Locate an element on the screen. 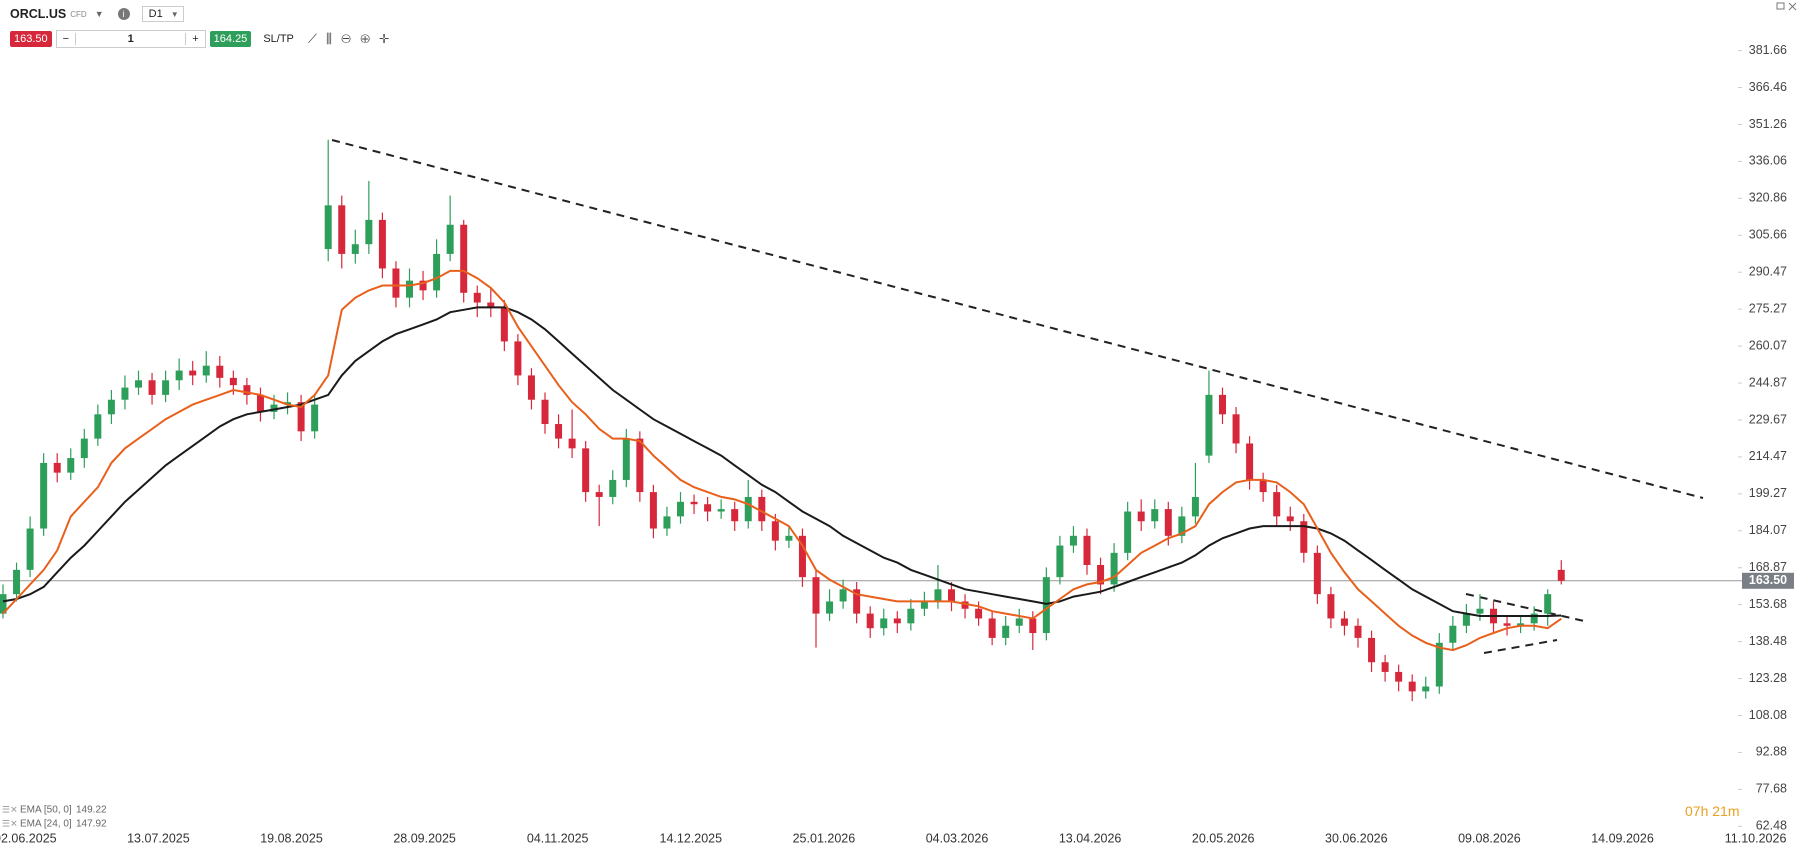 Image resolution: width=1802 pixels, height=847 pixels. window-icon is located at coordinates (1780, 6).